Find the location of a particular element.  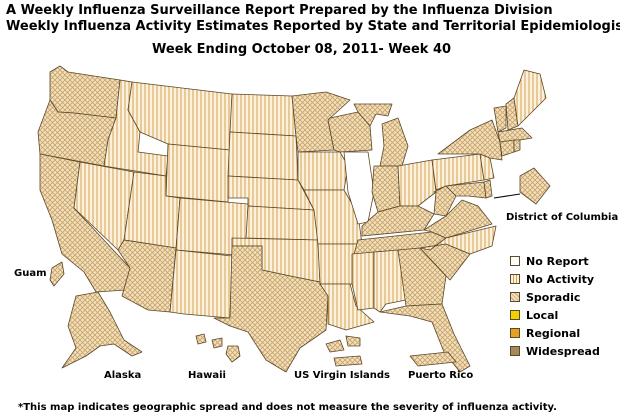

legend-item: Widespread is located at coordinates (555, 351).